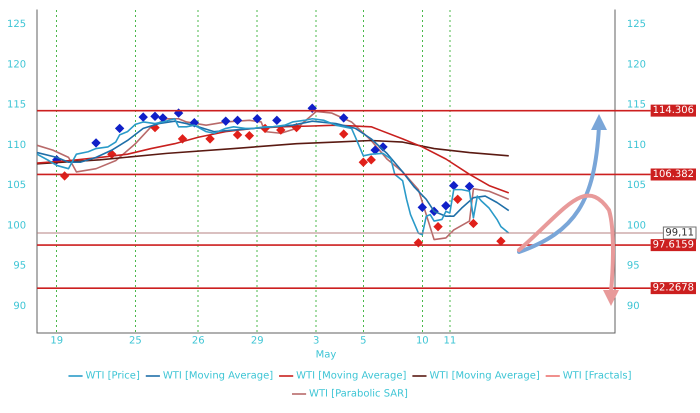 The width and height of the screenshot is (700, 413). What do you see at coordinates (673, 245) in the screenshot?
I see `ref-line-label: 97.6159` at bounding box center [673, 245].